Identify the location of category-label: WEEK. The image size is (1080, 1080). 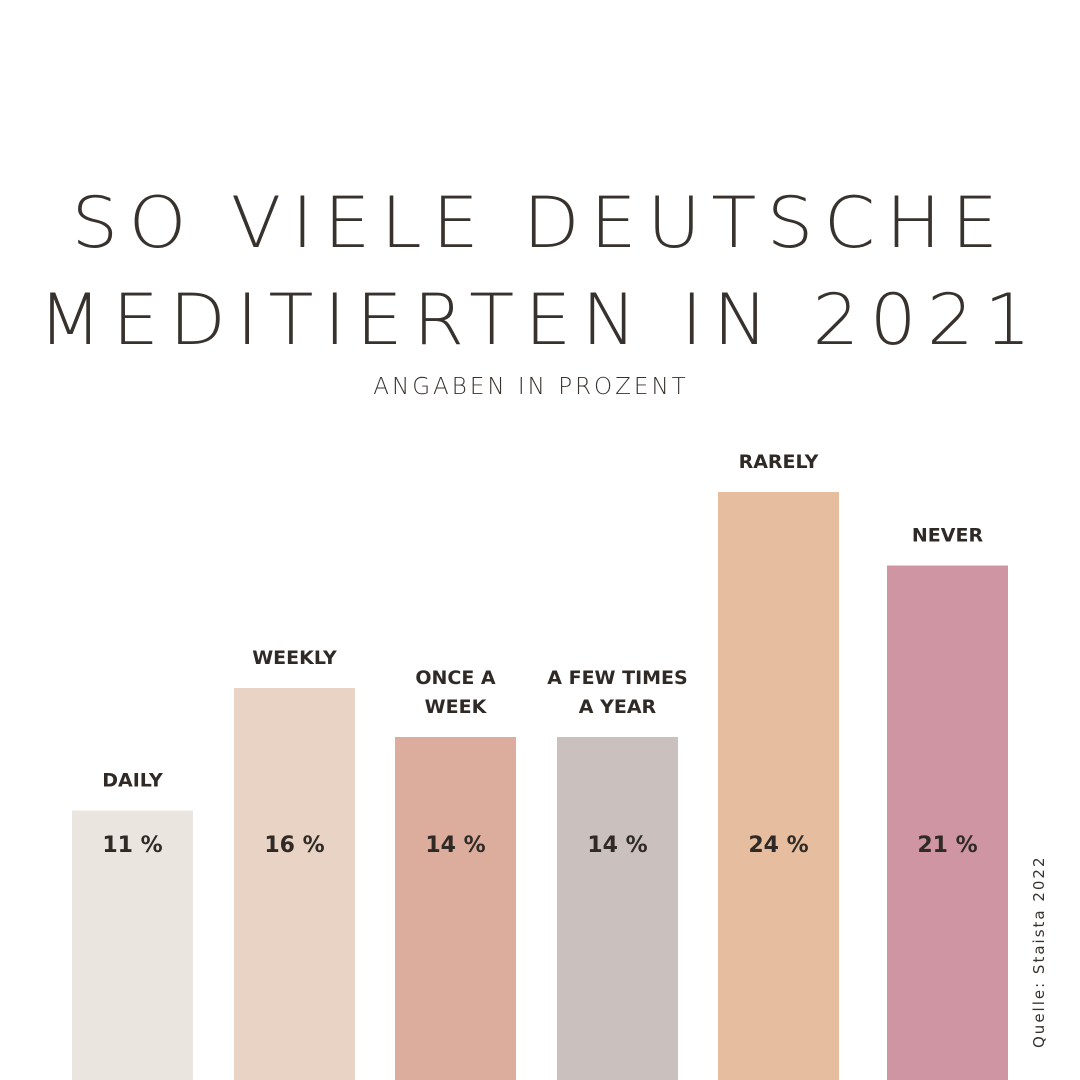
(456, 707).